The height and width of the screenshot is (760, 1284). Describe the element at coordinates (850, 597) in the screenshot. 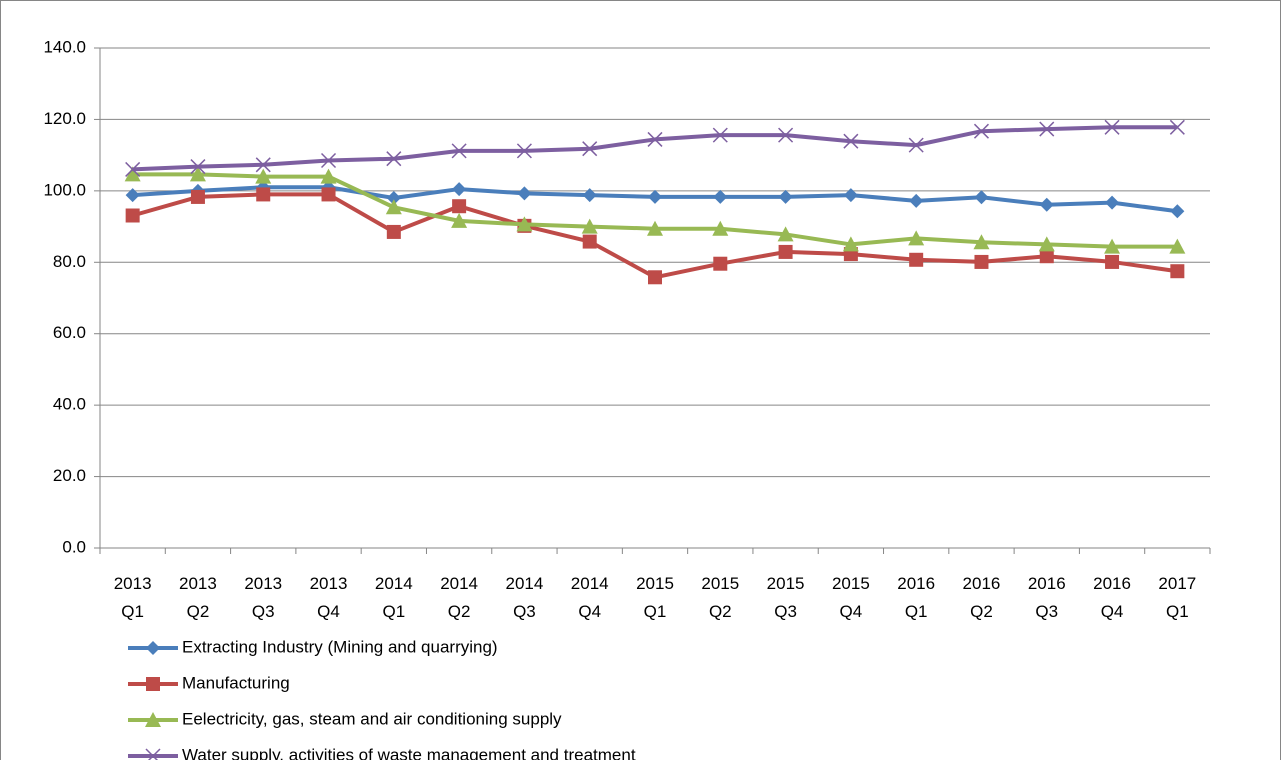

I see `x-tick-label: 2015 Q4` at that location.